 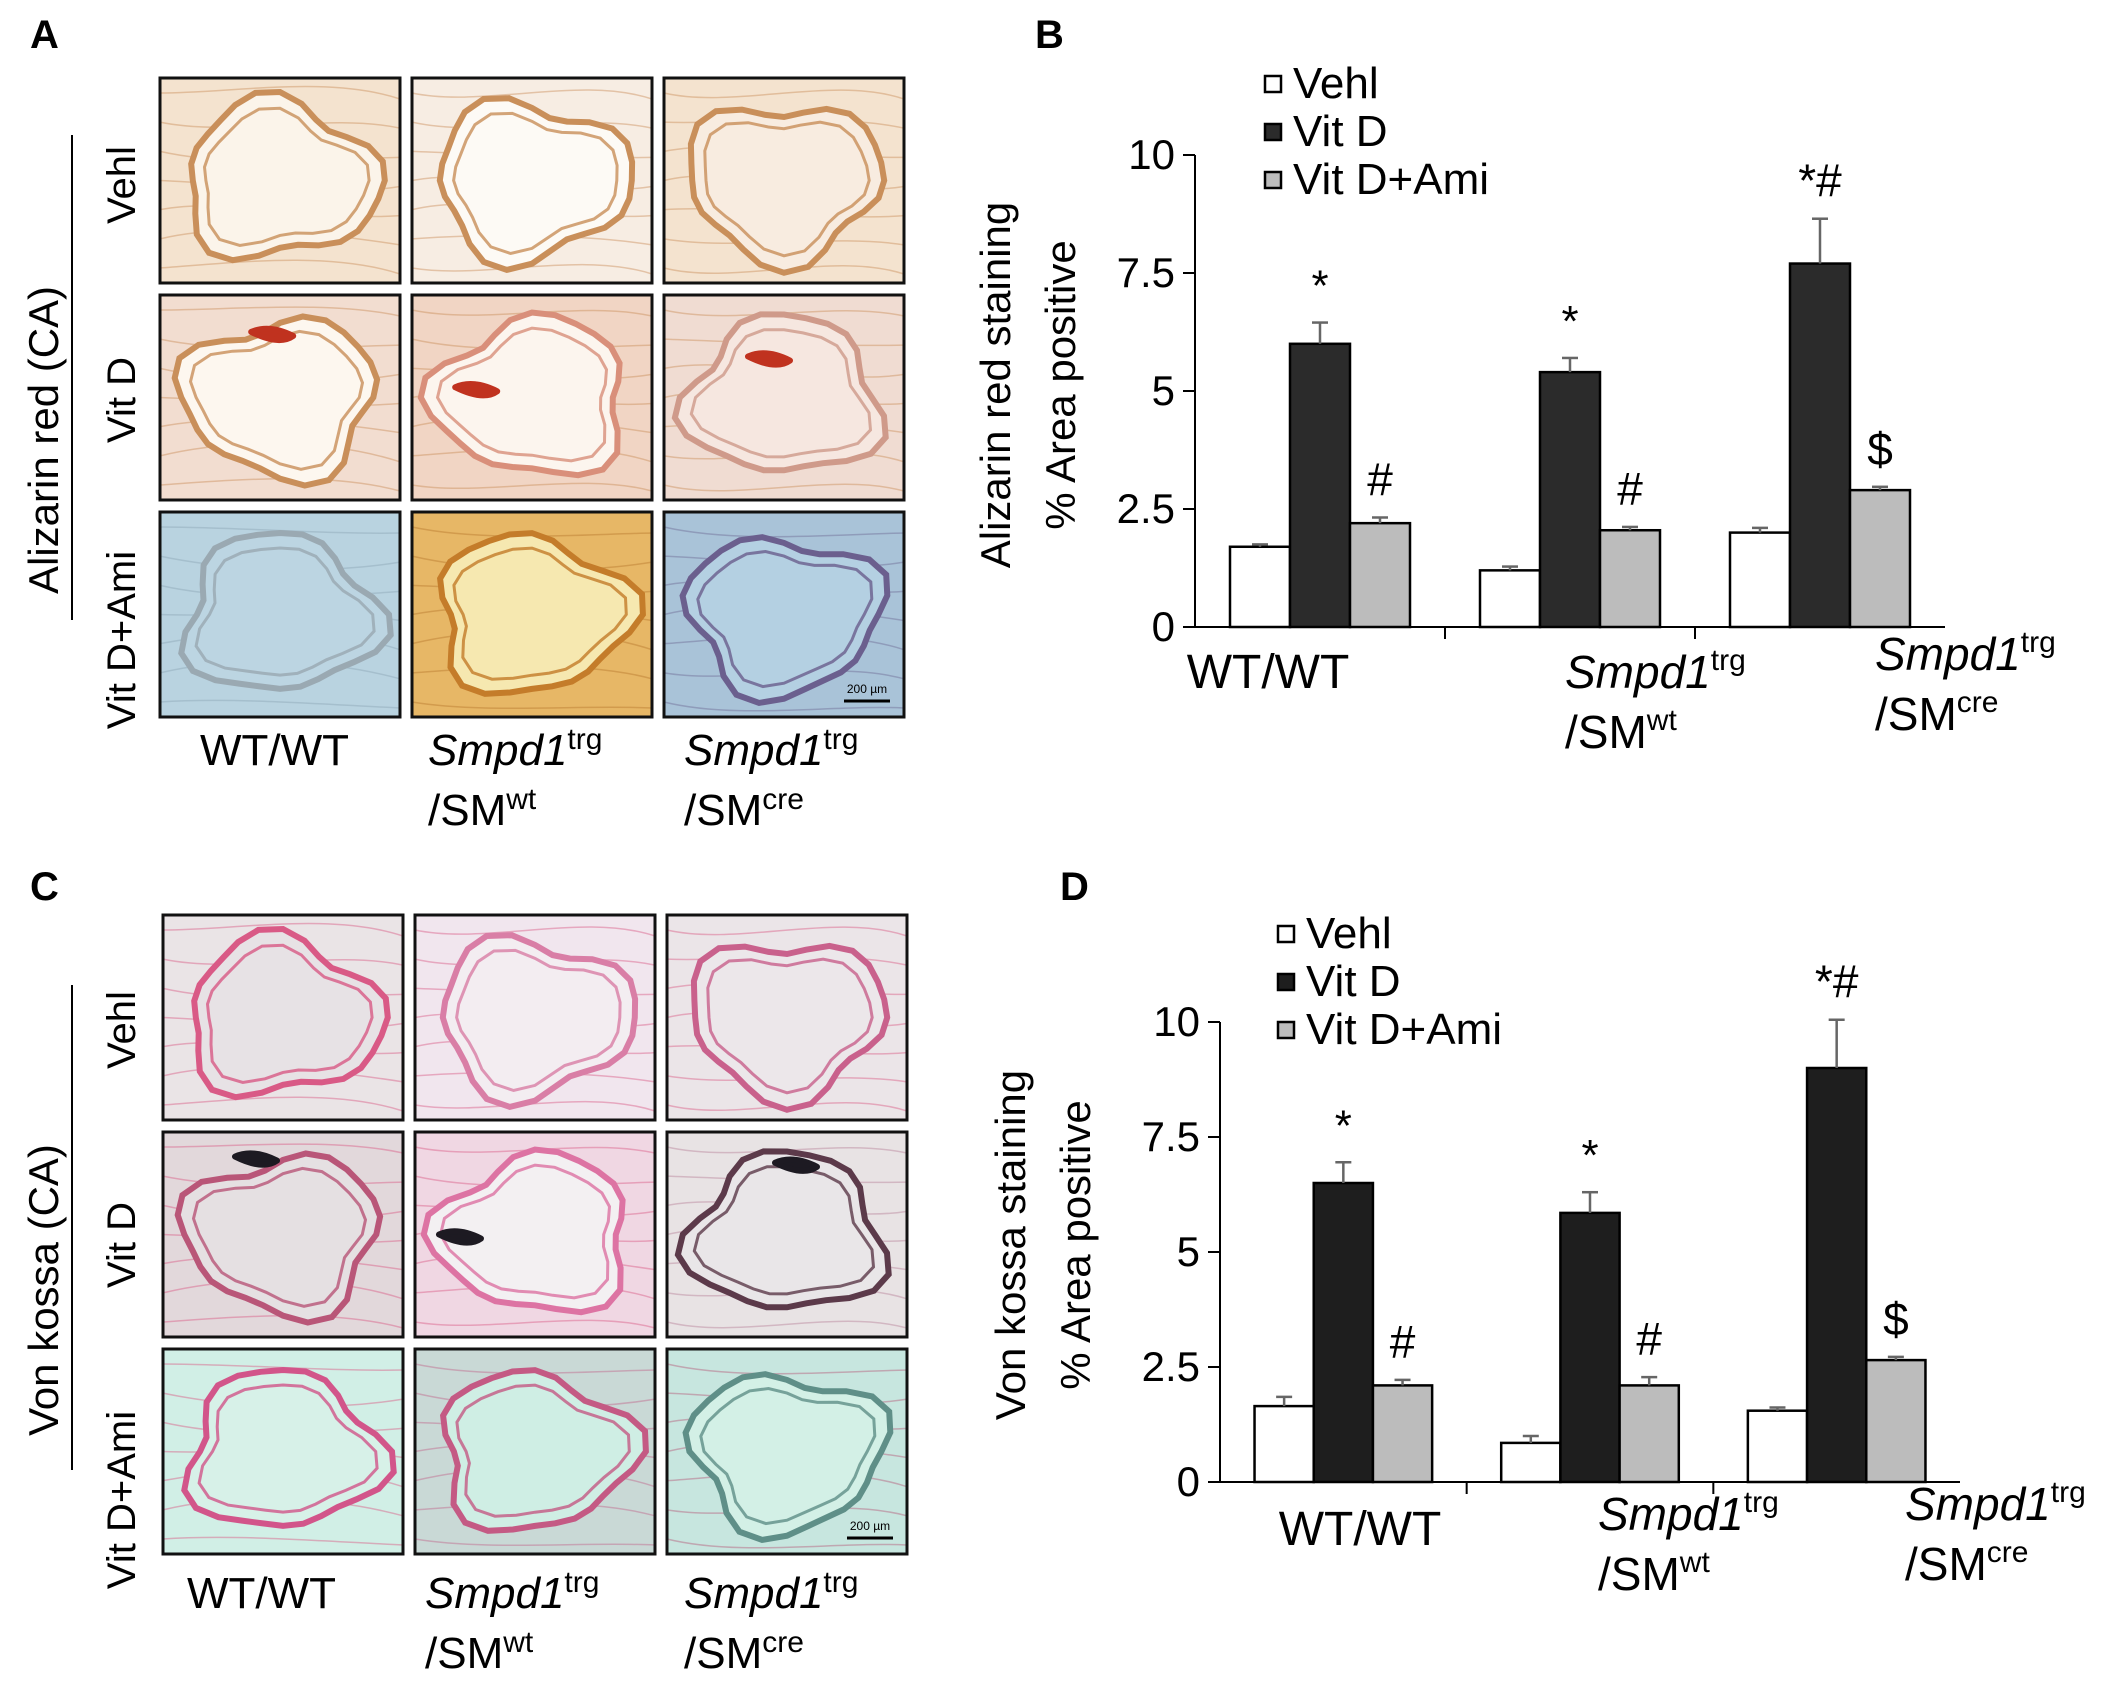 I want to click on micrograph-c-2-2: 200 µm, so click(x=787, y=1451).